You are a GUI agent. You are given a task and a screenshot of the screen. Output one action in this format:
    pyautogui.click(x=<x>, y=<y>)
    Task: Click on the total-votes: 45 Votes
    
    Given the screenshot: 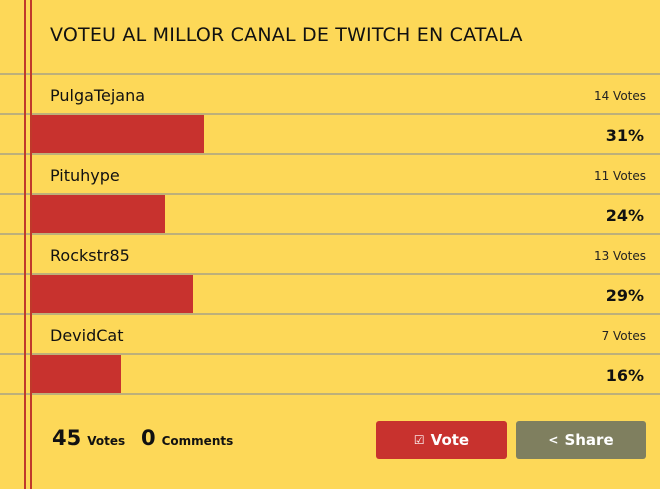 What is the action you would take?
    pyautogui.click(x=88, y=438)
    